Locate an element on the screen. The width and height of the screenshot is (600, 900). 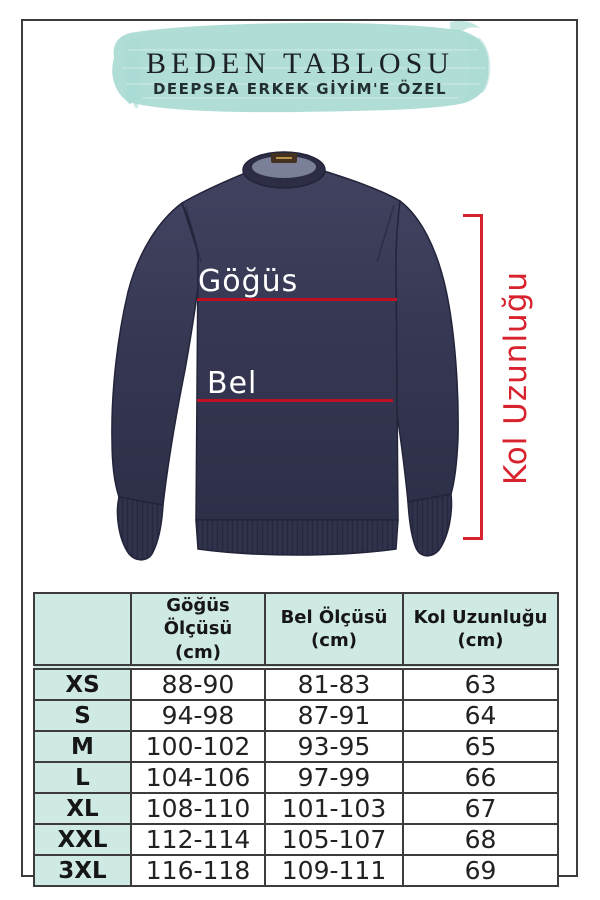
waist-cell: 101-103 is located at coordinates (333, 808).